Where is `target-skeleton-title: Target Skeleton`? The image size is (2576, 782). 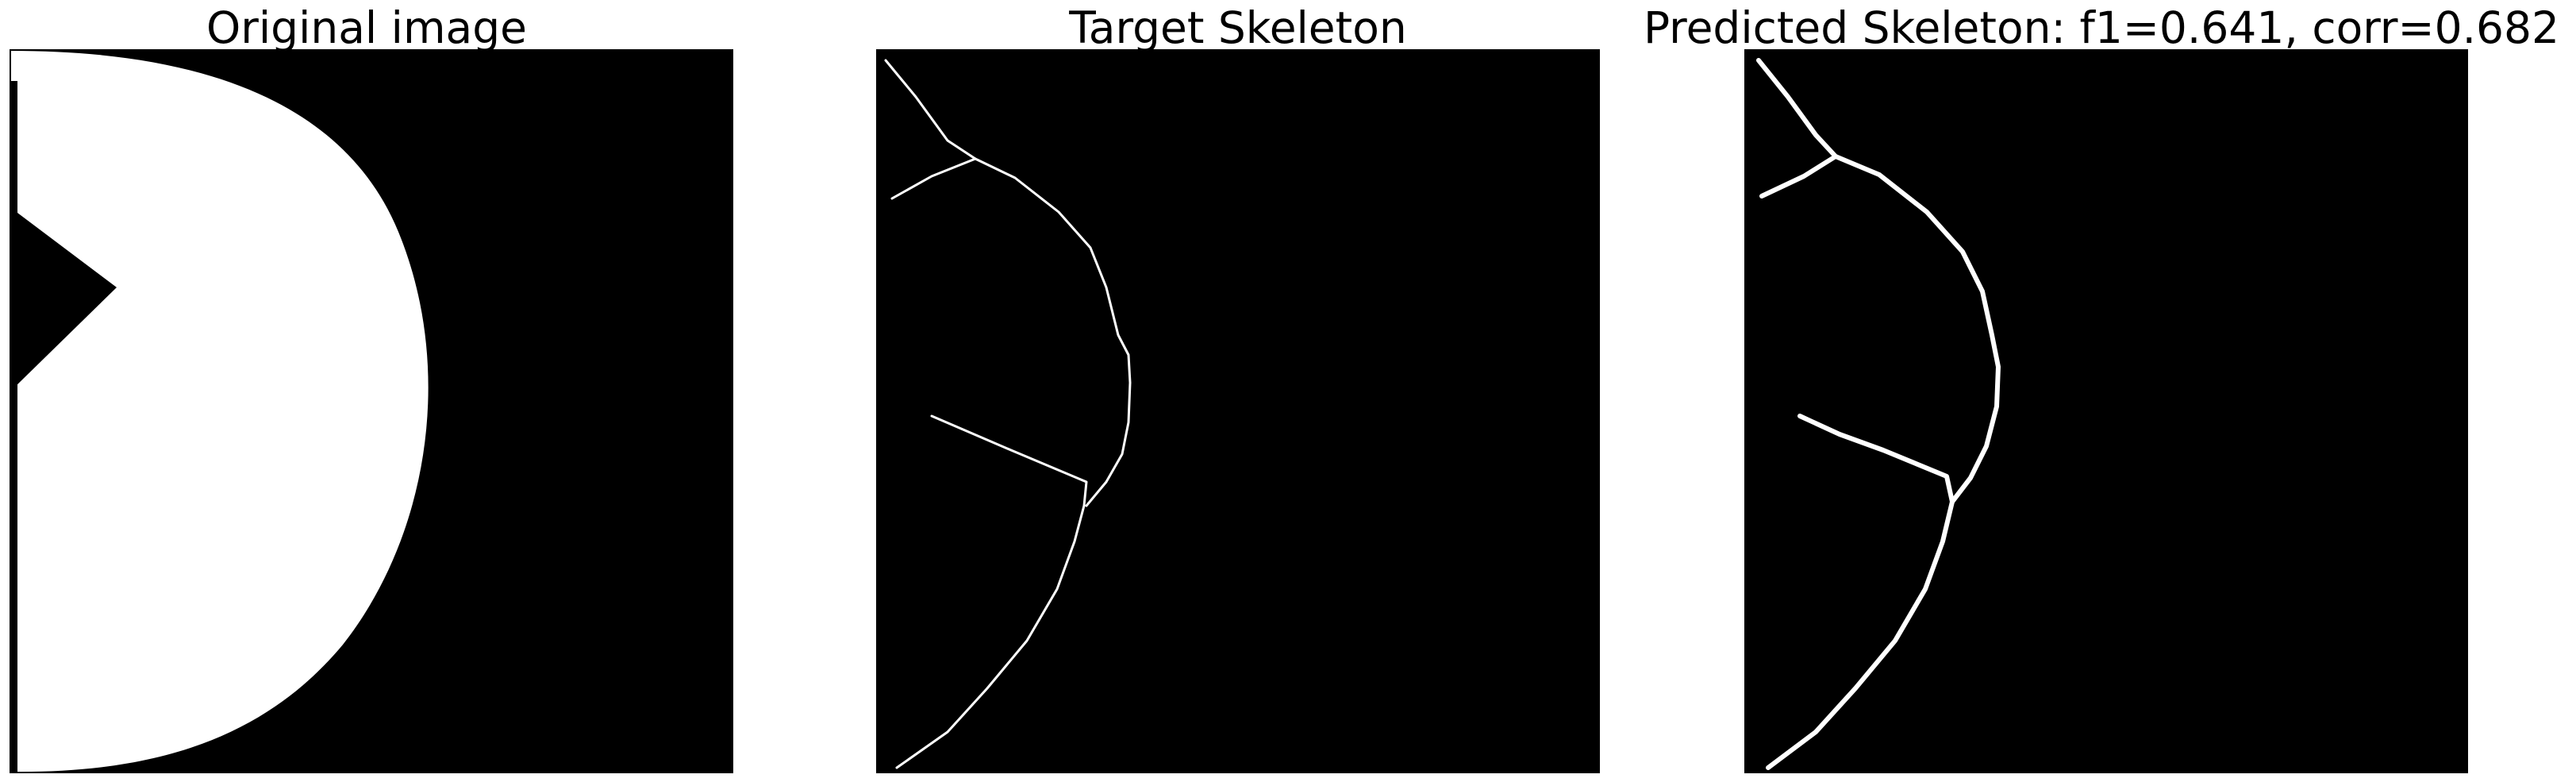 target-skeleton-title: Target Skeleton is located at coordinates (1238, 27).